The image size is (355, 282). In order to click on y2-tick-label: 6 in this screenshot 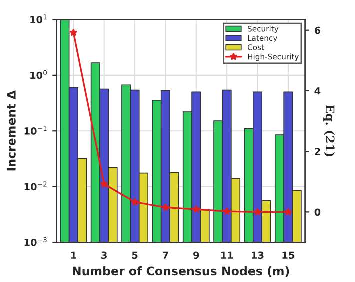, I will do `click(317, 30)`.